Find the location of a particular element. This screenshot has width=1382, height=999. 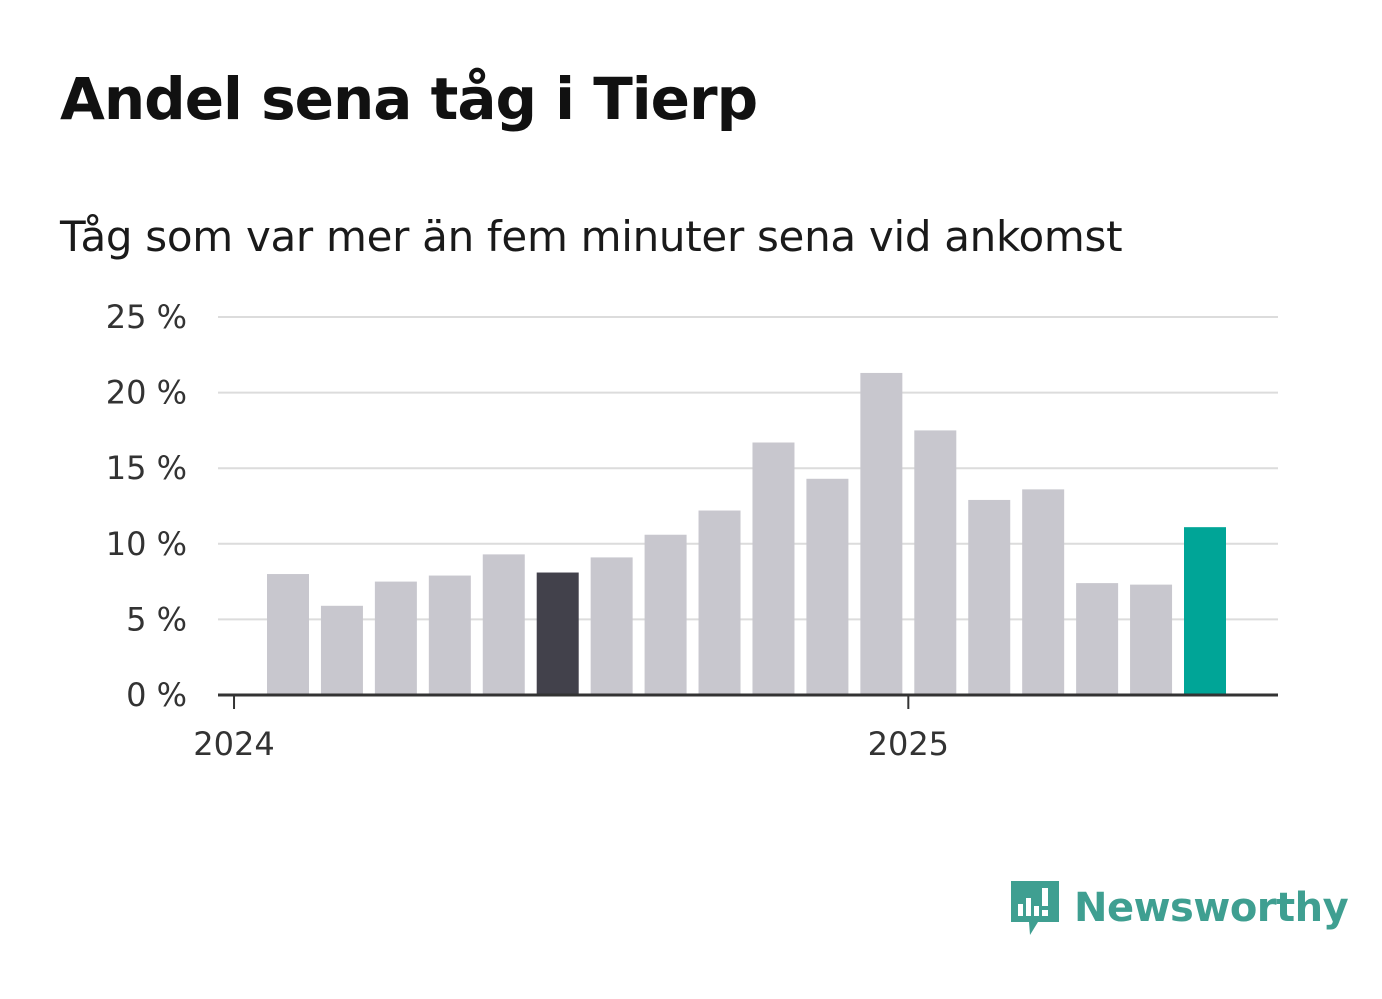

y-tick-label: 25 % is located at coordinates (146, 317).